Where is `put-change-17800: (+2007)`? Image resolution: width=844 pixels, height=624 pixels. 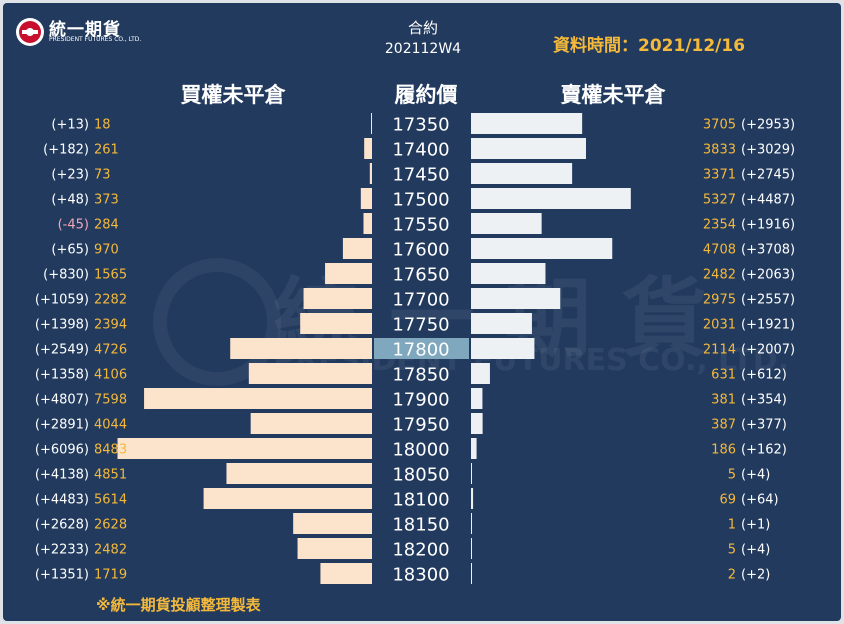
put-change-17800: (+2007) is located at coordinates (768, 350).